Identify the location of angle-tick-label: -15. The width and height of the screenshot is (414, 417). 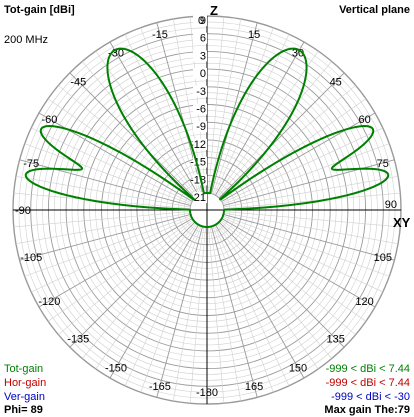
(160, 35).